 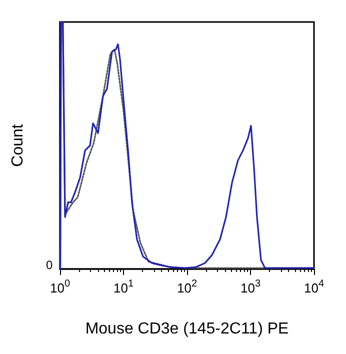 I want to click on x-axis-title: Mouse CD3e (145-2C11) PE, so click(x=187, y=329).